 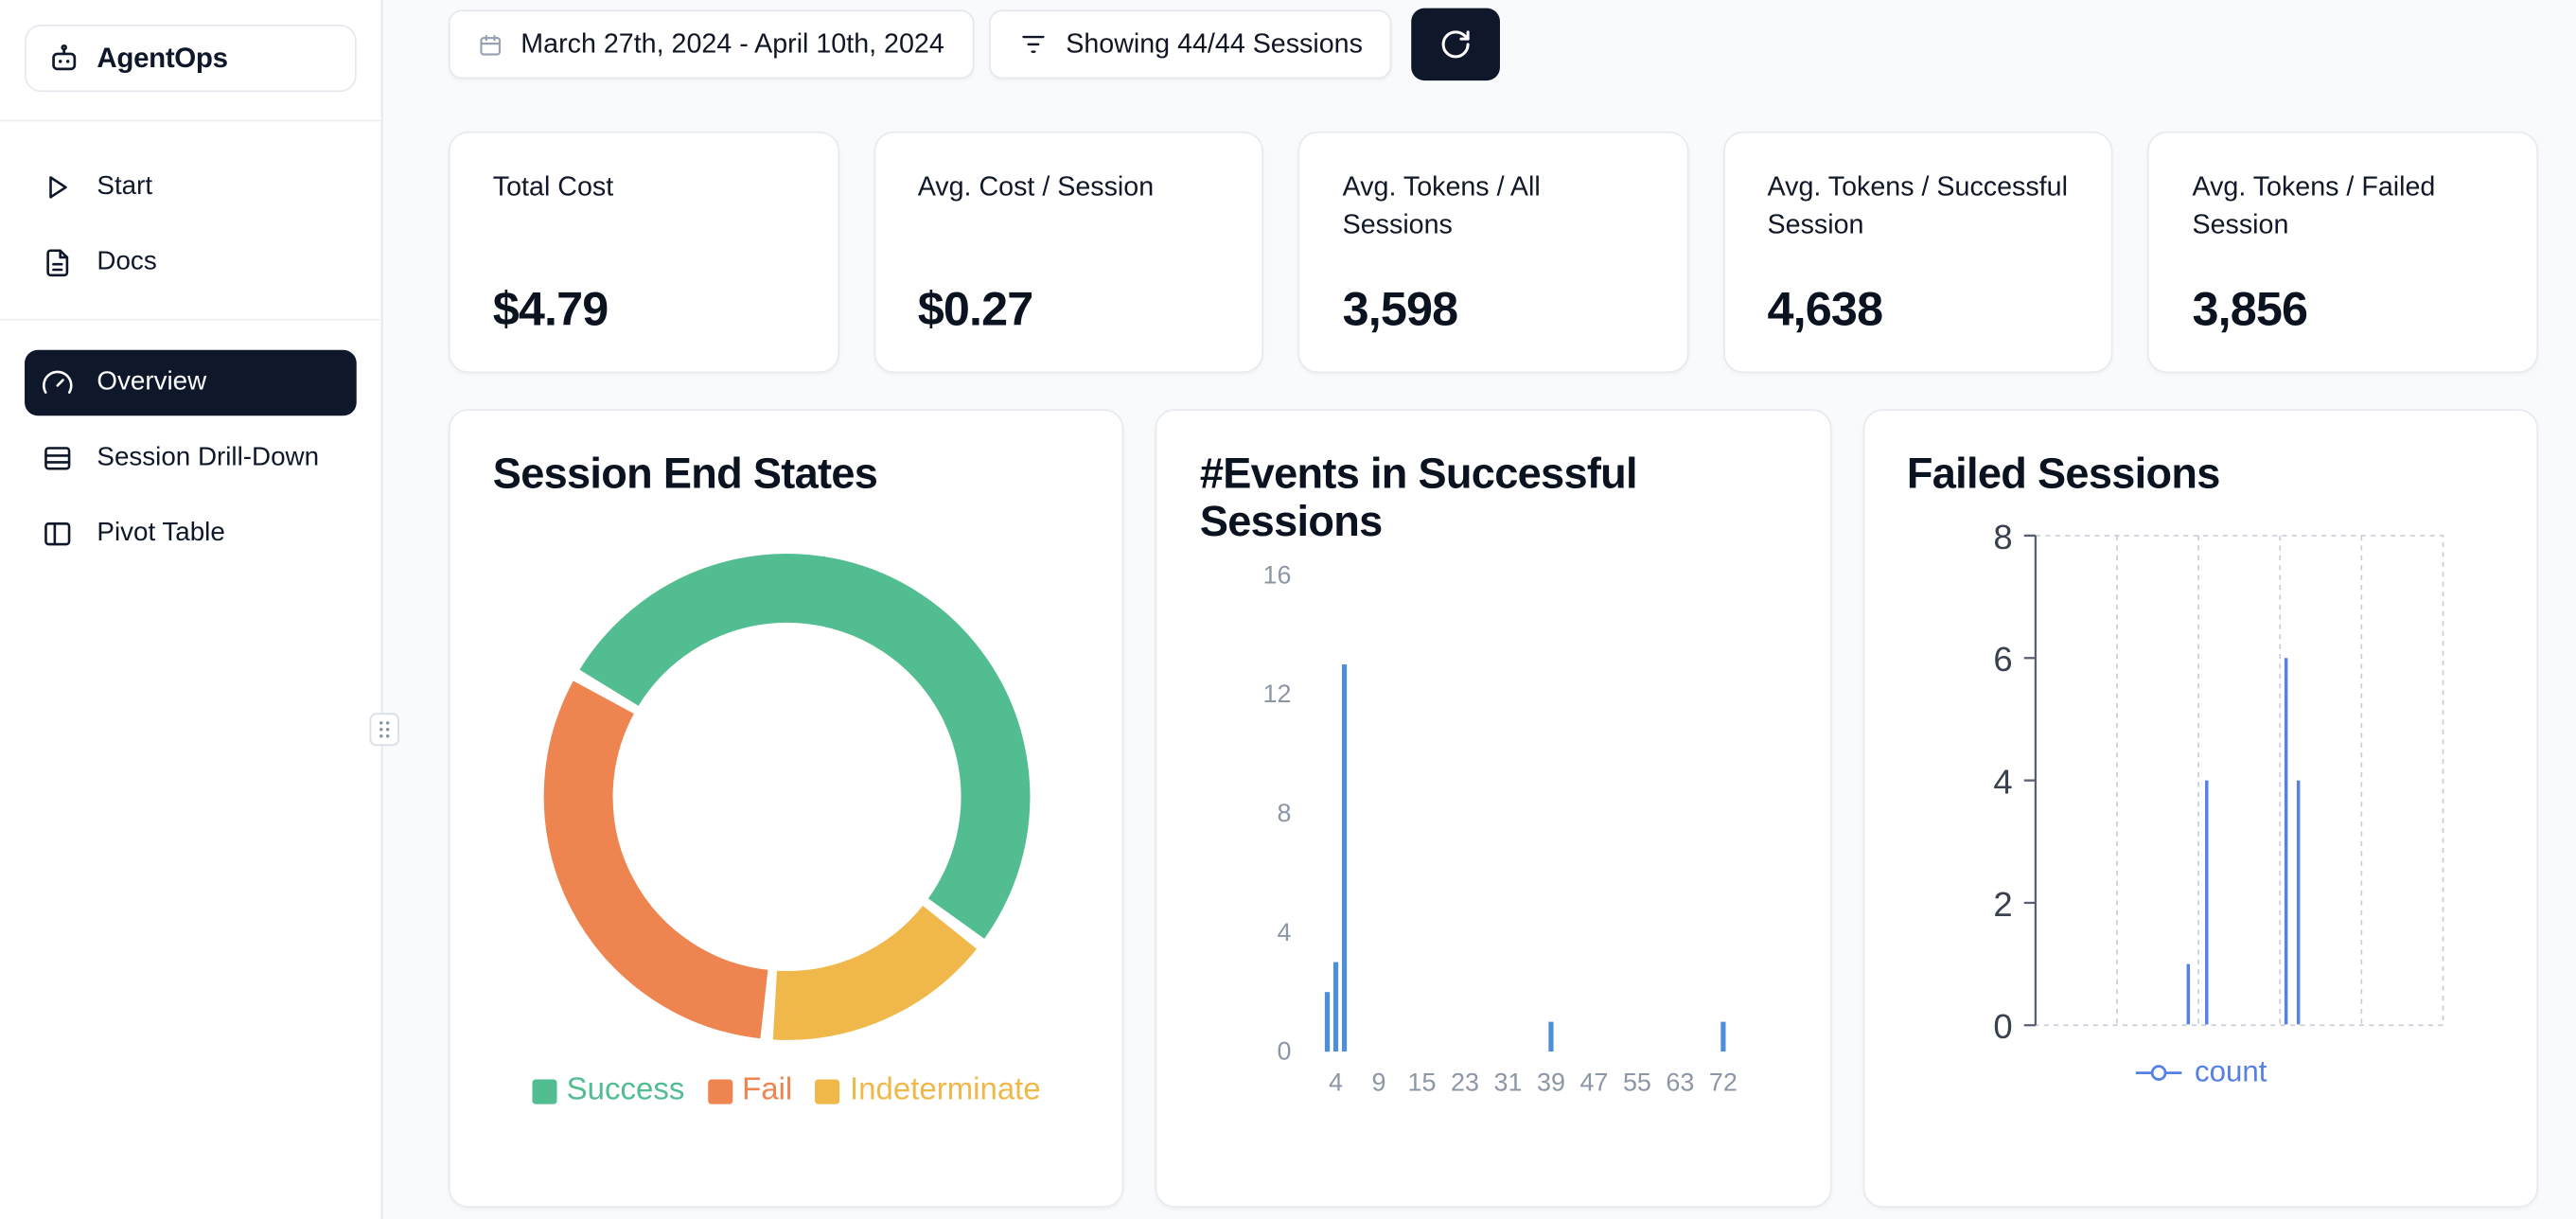 I want to click on svg-text: 55, so click(x=1638, y=1083).